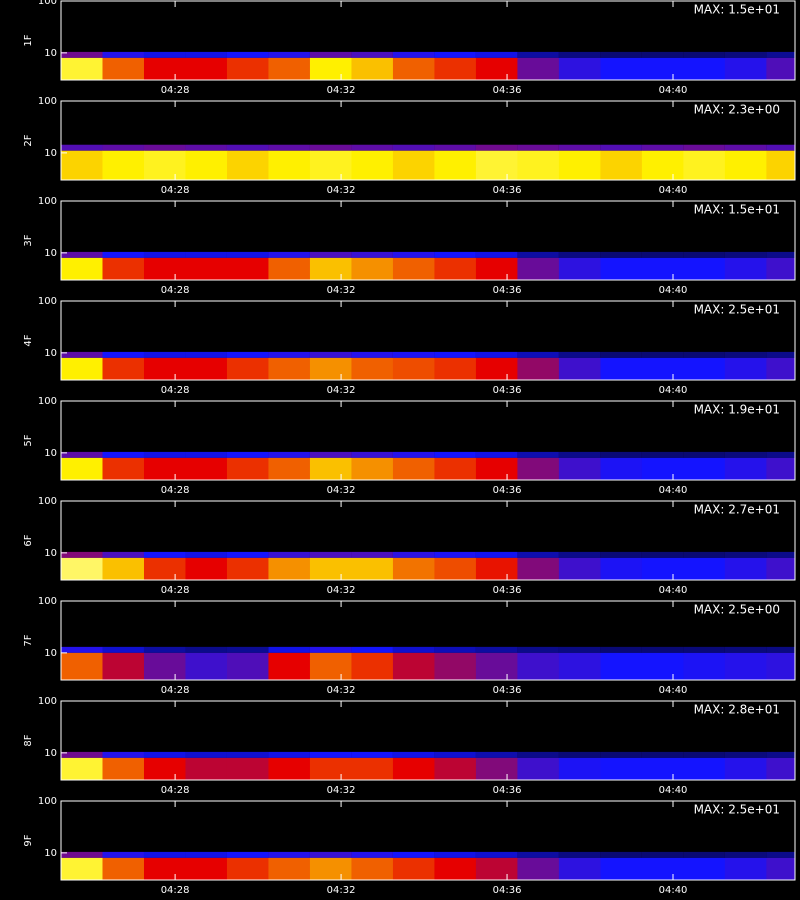 Image resolution: width=800 pixels, height=900 pixels. What do you see at coordinates (47, 201) in the screenshot?
I see `y-tick-label: 100` at bounding box center [47, 201].